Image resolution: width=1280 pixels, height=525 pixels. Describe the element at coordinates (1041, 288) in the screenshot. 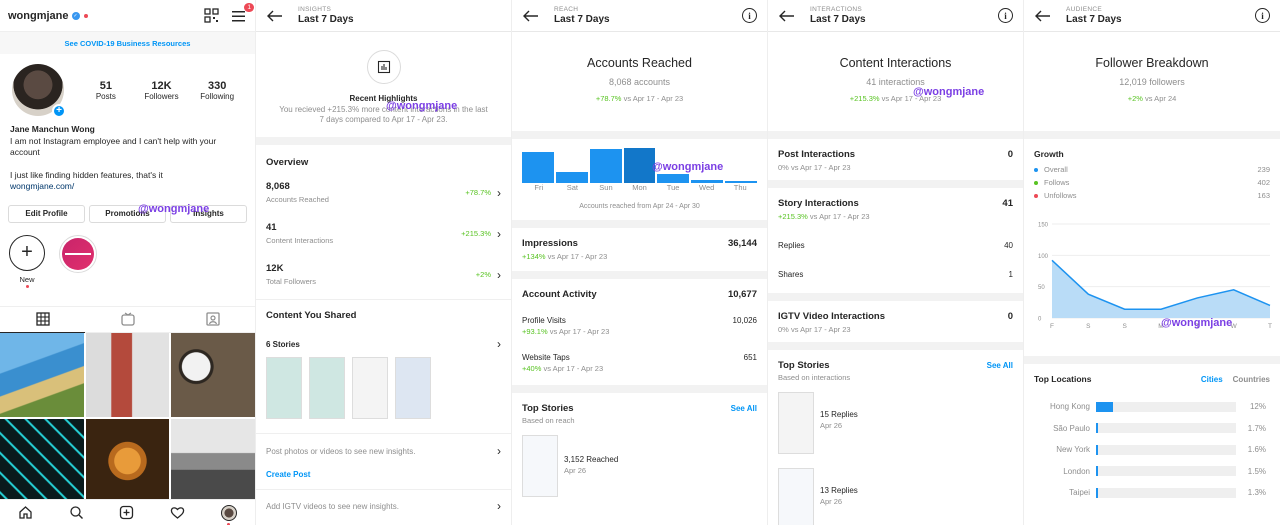

I see `y-tick-label: 50` at that location.